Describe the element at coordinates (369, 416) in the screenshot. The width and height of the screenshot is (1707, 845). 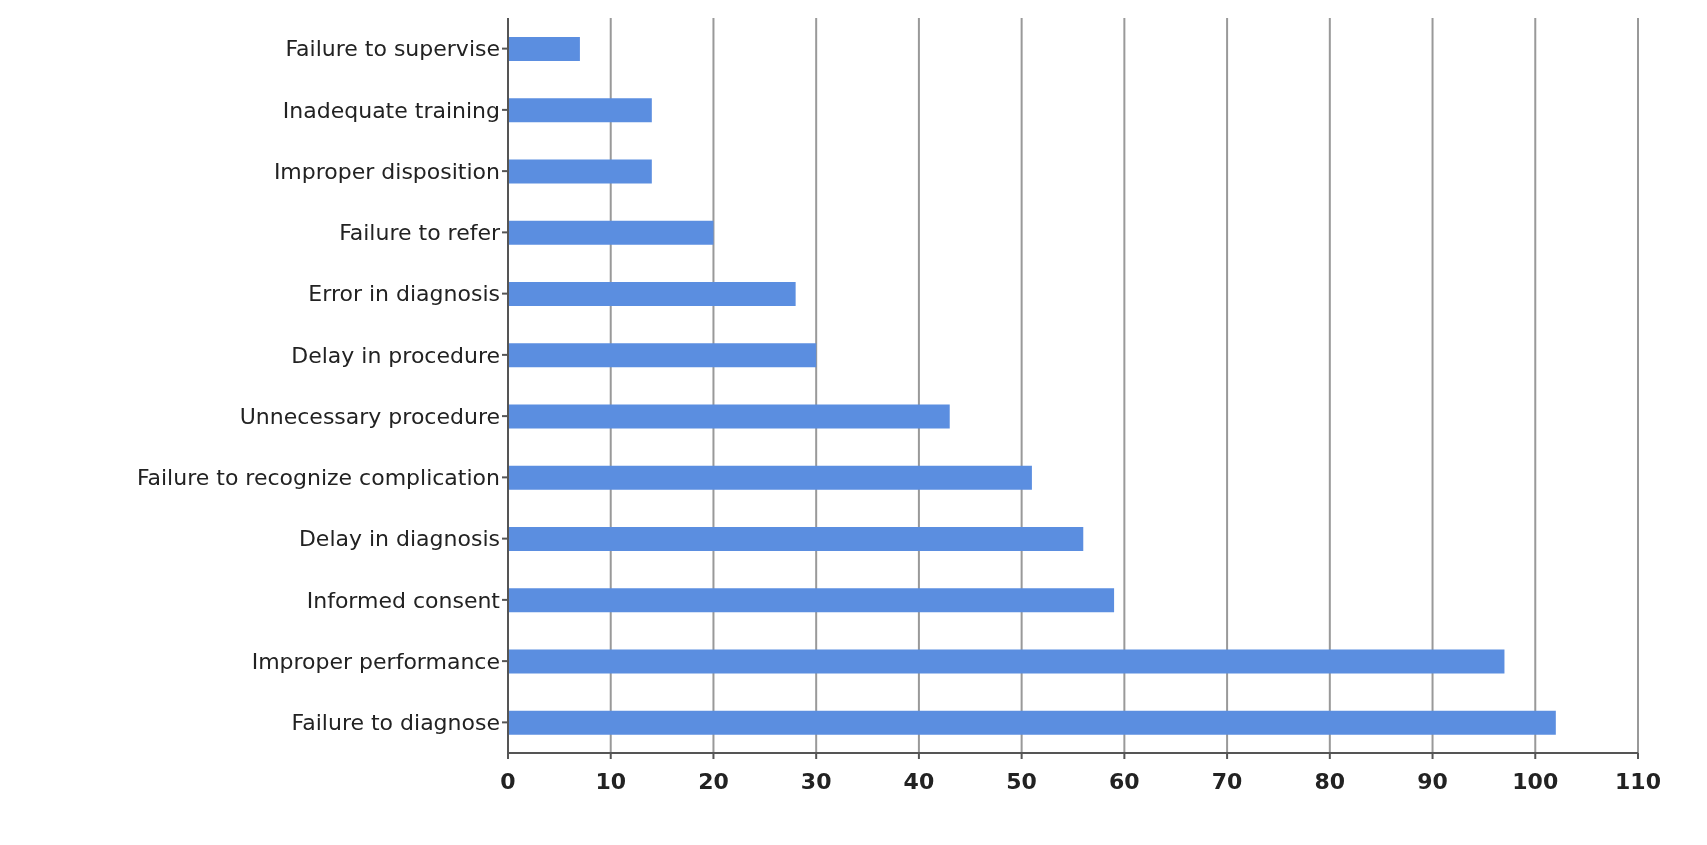
I see `y-tick-label: Unnecessary procedure` at that location.